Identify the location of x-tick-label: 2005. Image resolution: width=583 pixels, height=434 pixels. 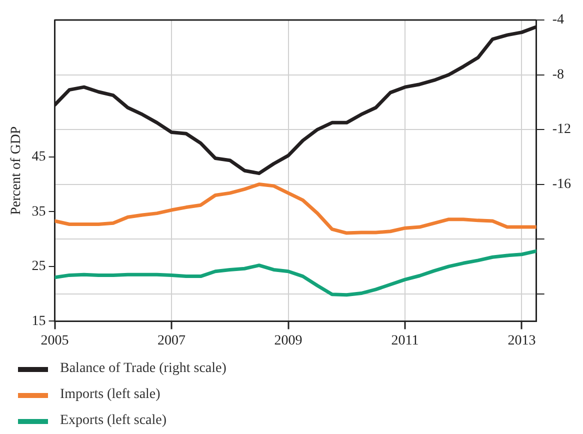
(54, 340).